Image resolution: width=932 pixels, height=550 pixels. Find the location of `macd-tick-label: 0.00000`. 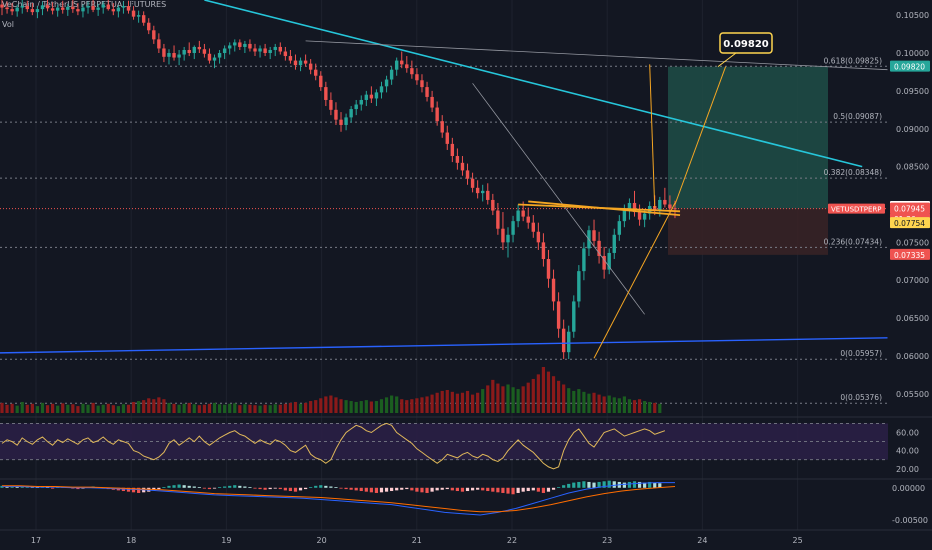

macd-tick-label: 0.00000 is located at coordinates (908, 488).